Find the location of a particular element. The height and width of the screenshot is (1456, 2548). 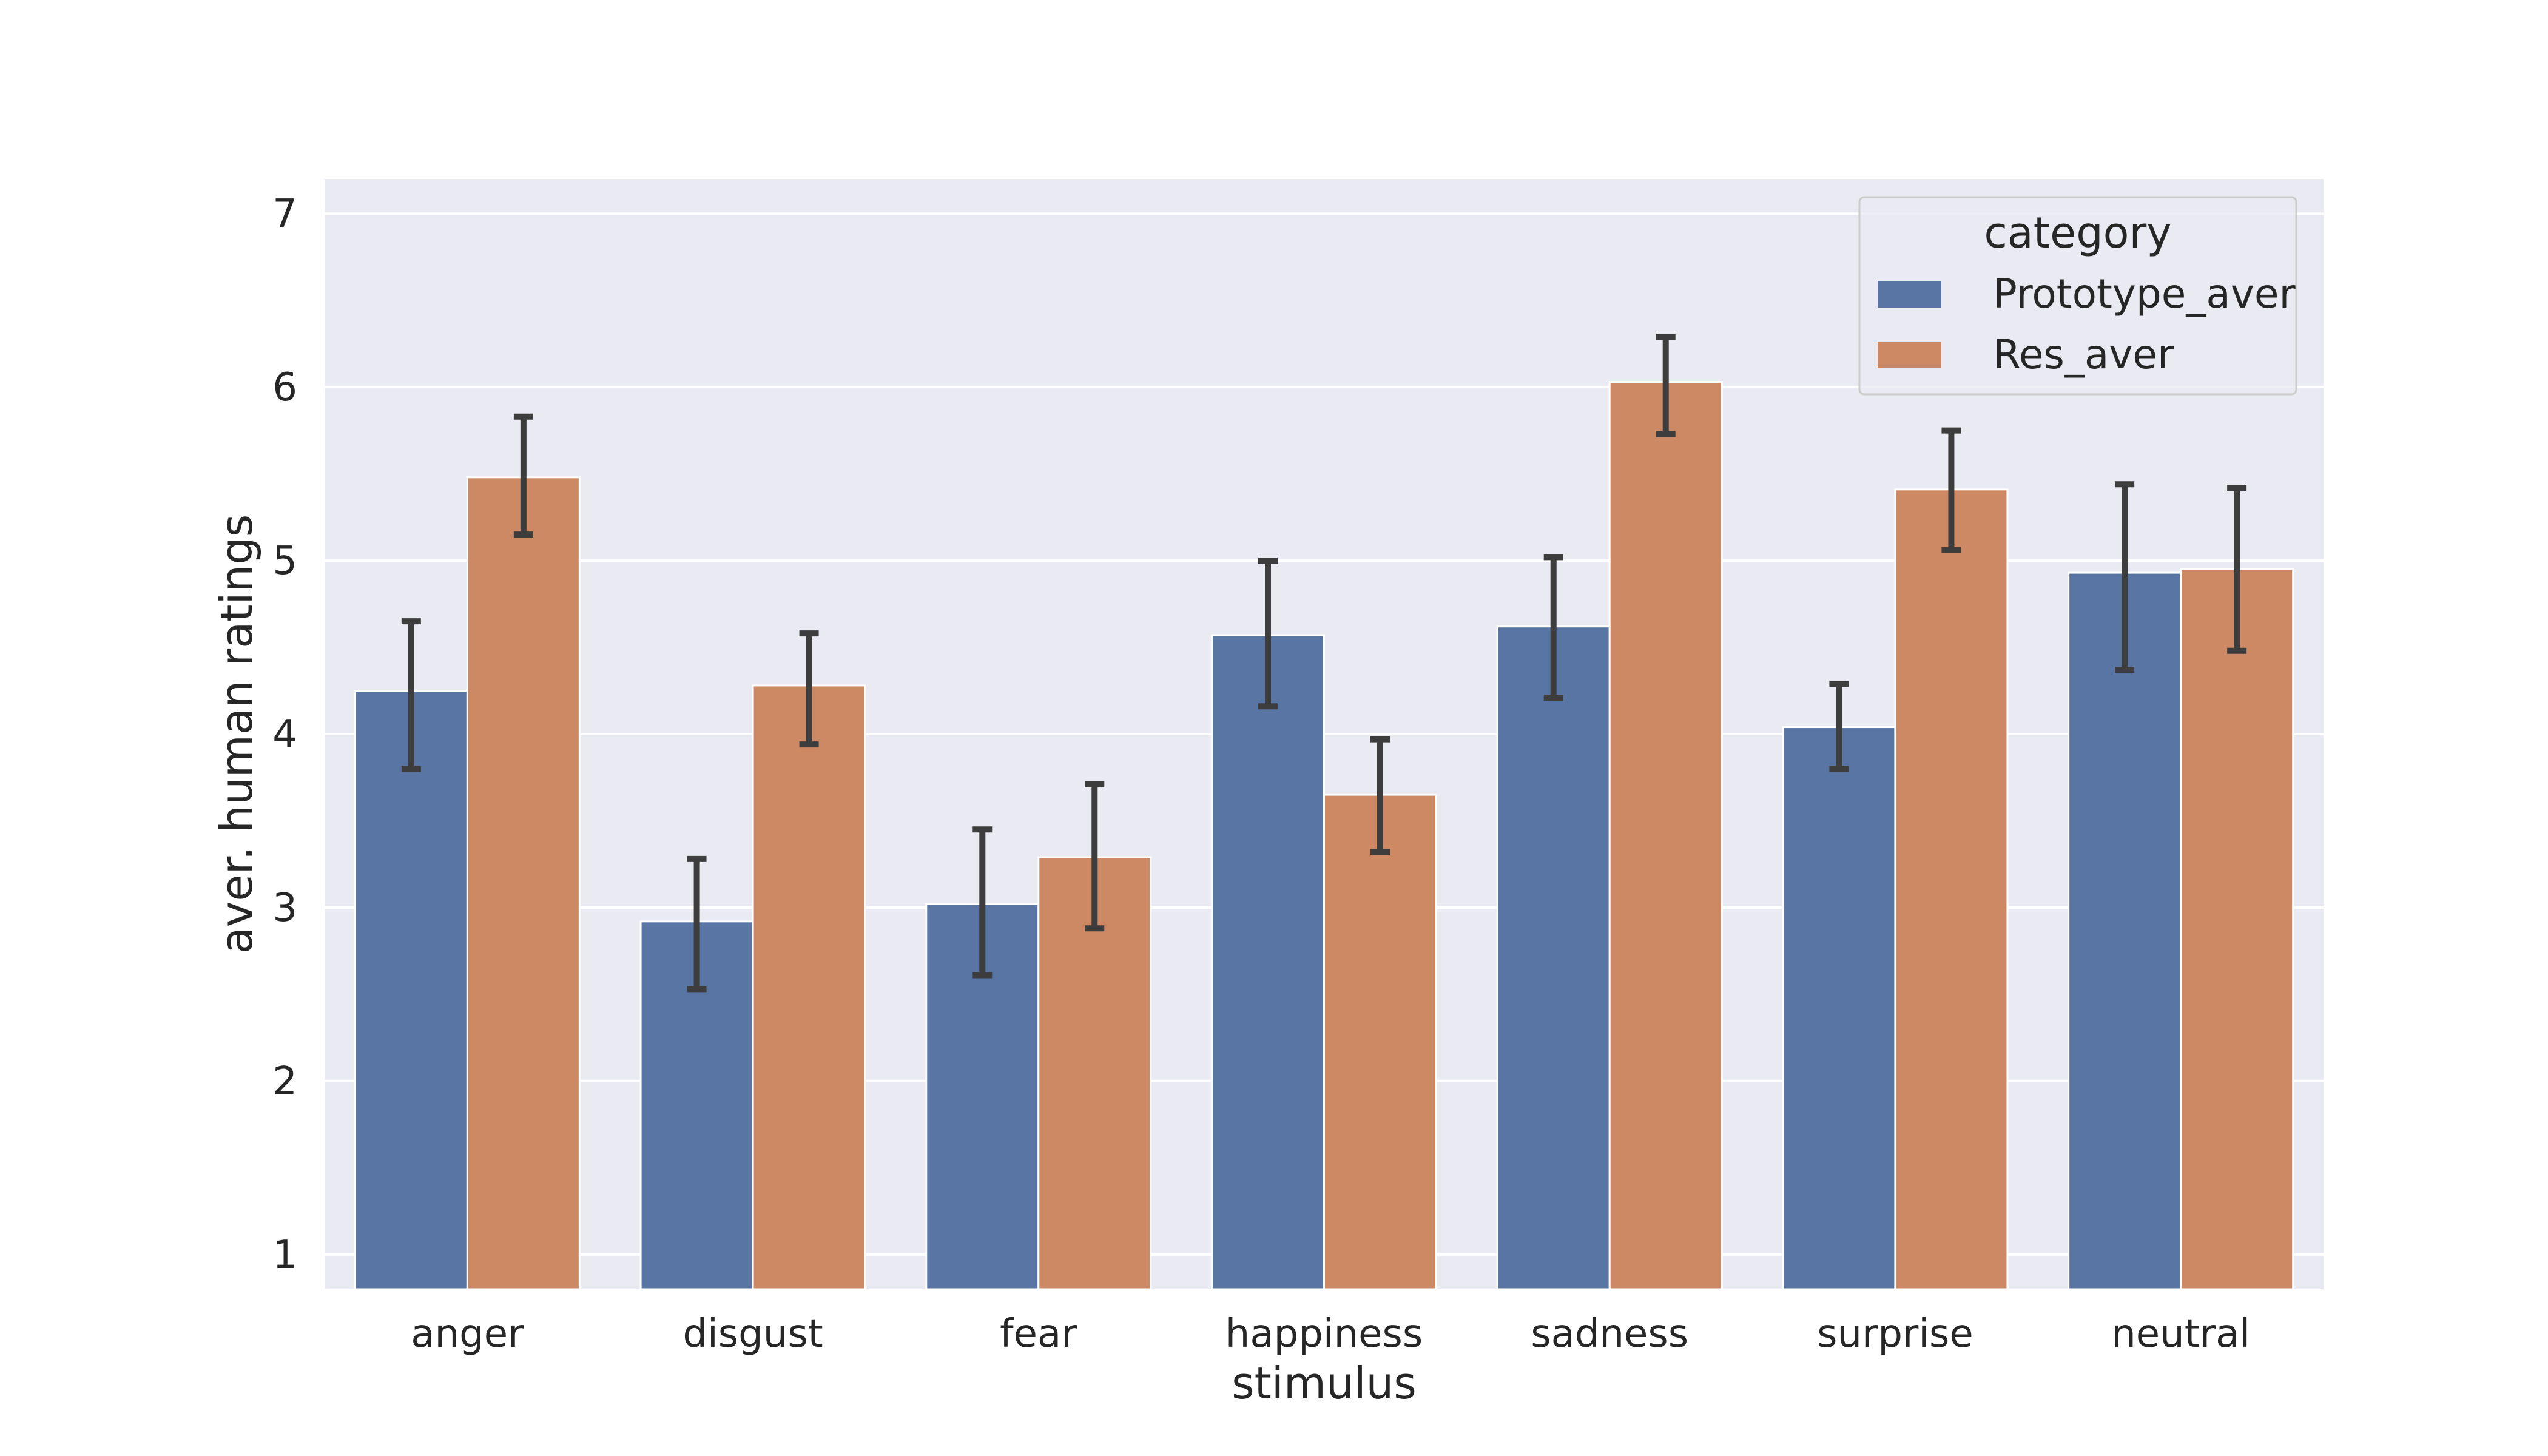

y-tick-label: 4 is located at coordinates (284, 734).